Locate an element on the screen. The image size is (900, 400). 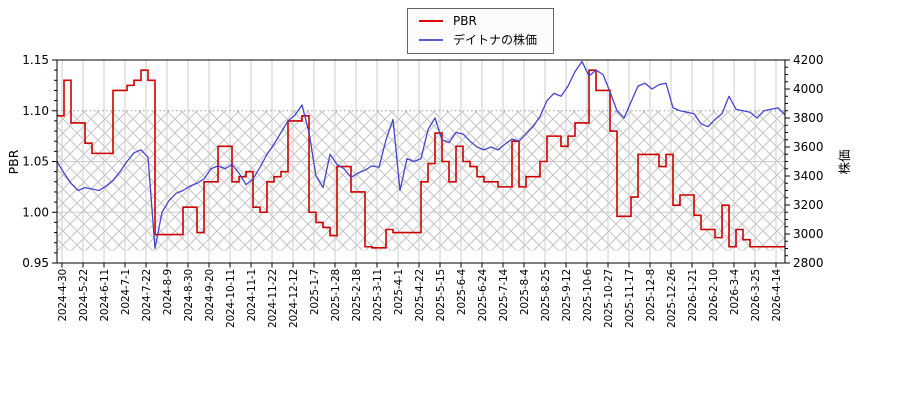
x-ticks is located at coordinates (419, 265).